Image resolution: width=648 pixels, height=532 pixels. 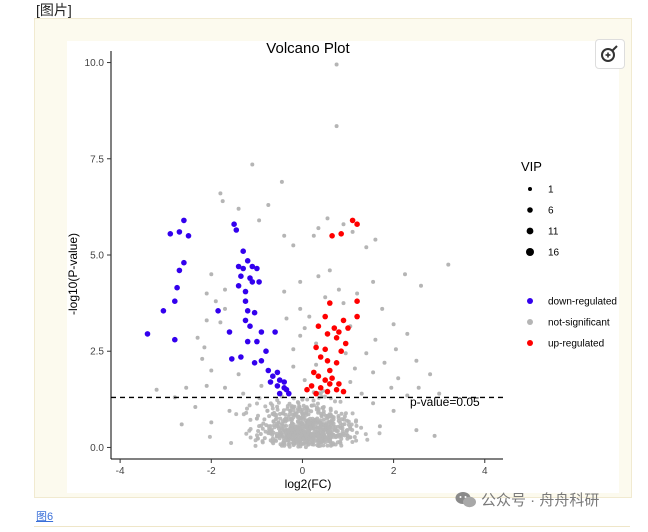 What do you see at coordinates (54, 10) in the screenshot?
I see `top-caption: [图片]` at bounding box center [54, 10].